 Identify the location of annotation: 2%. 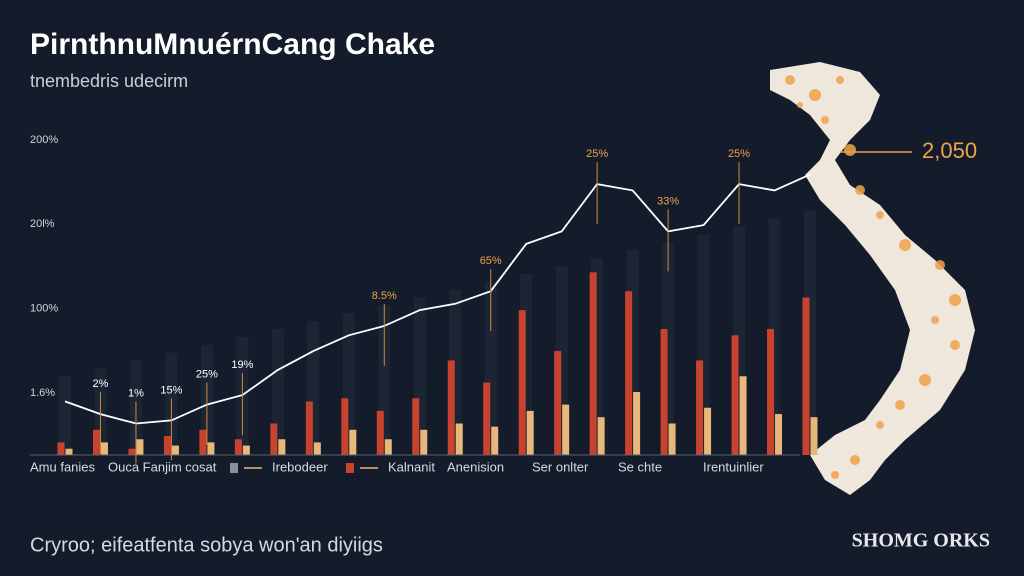
(101, 384).